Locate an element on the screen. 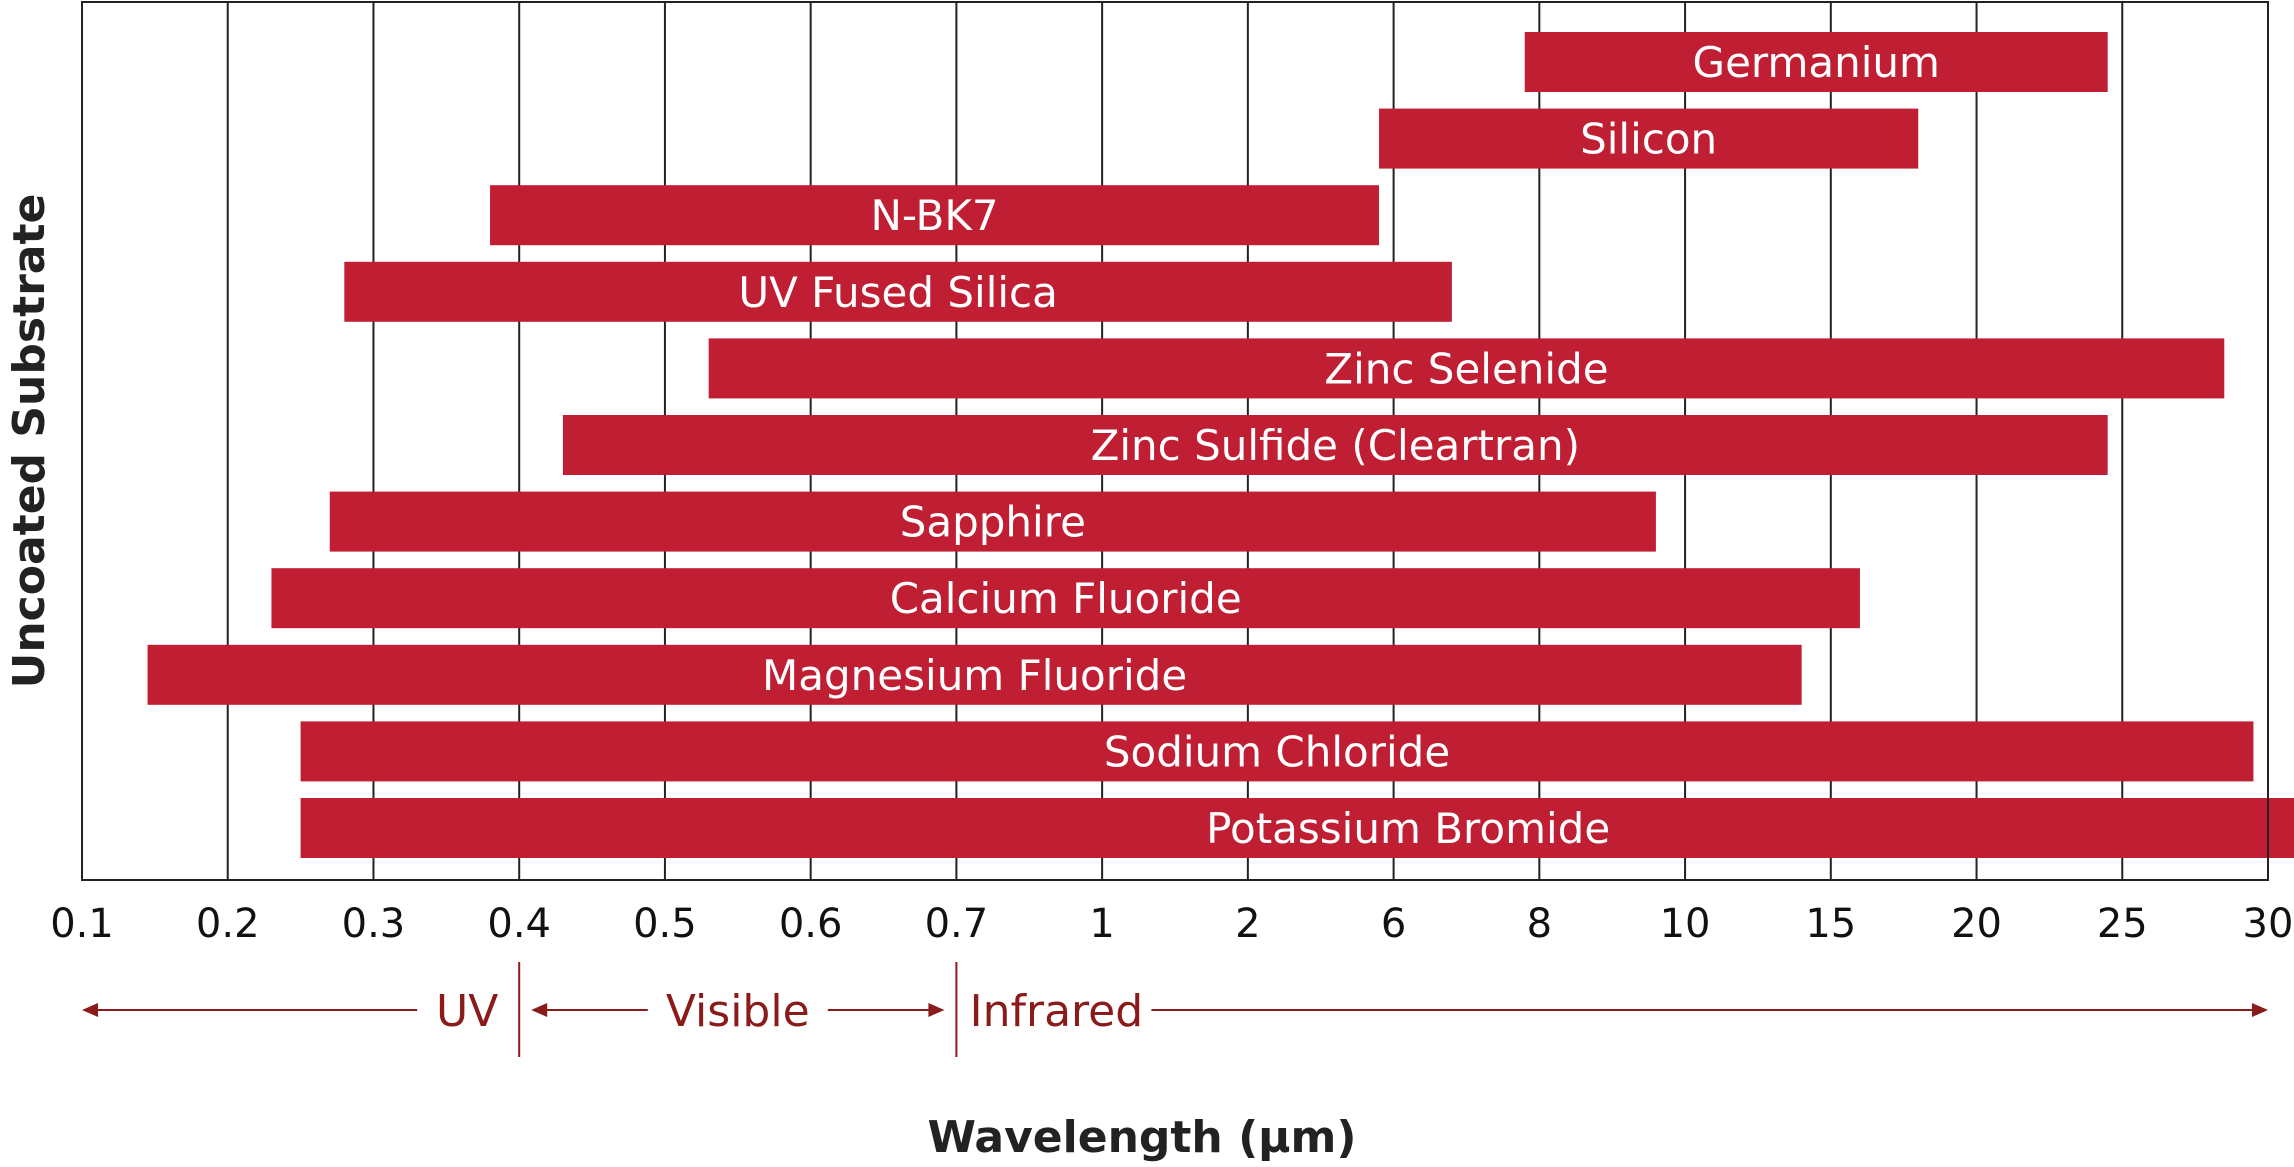  x-tick-label: 30 is located at coordinates (2268, 924).